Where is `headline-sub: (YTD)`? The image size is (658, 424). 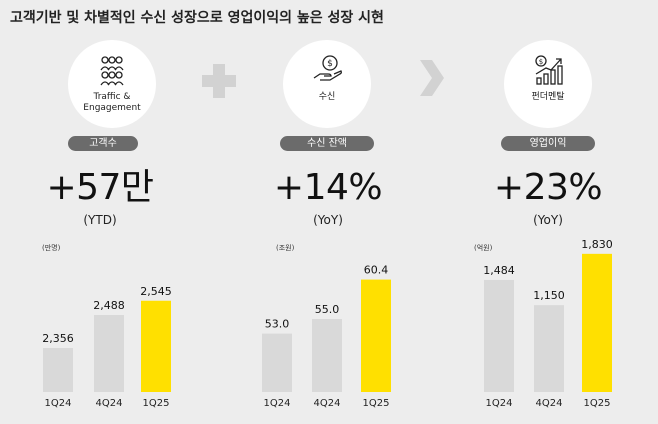
headline-sub: (YTD) is located at coordinates (100, 220).